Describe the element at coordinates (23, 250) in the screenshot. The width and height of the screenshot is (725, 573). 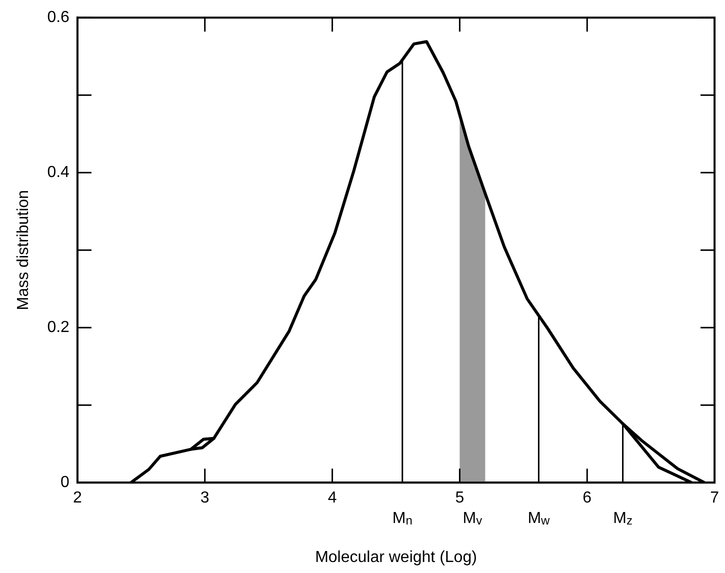
I see `y-axis-title: Mass distribution` at that location.